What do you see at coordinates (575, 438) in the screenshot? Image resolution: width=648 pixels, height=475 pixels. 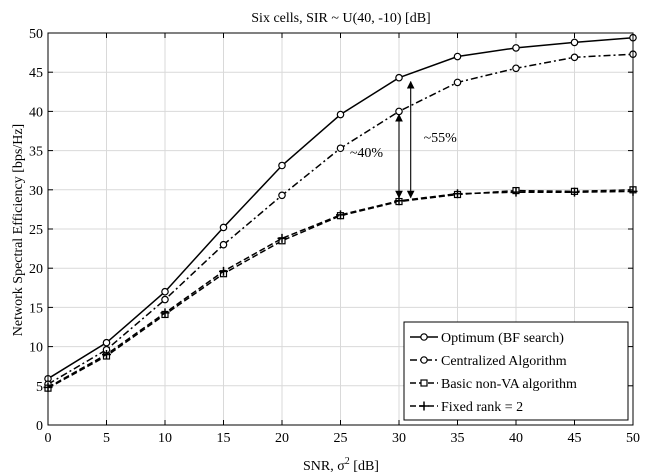 I see `x-tick-label: 45` at bounding box center [575, 438].